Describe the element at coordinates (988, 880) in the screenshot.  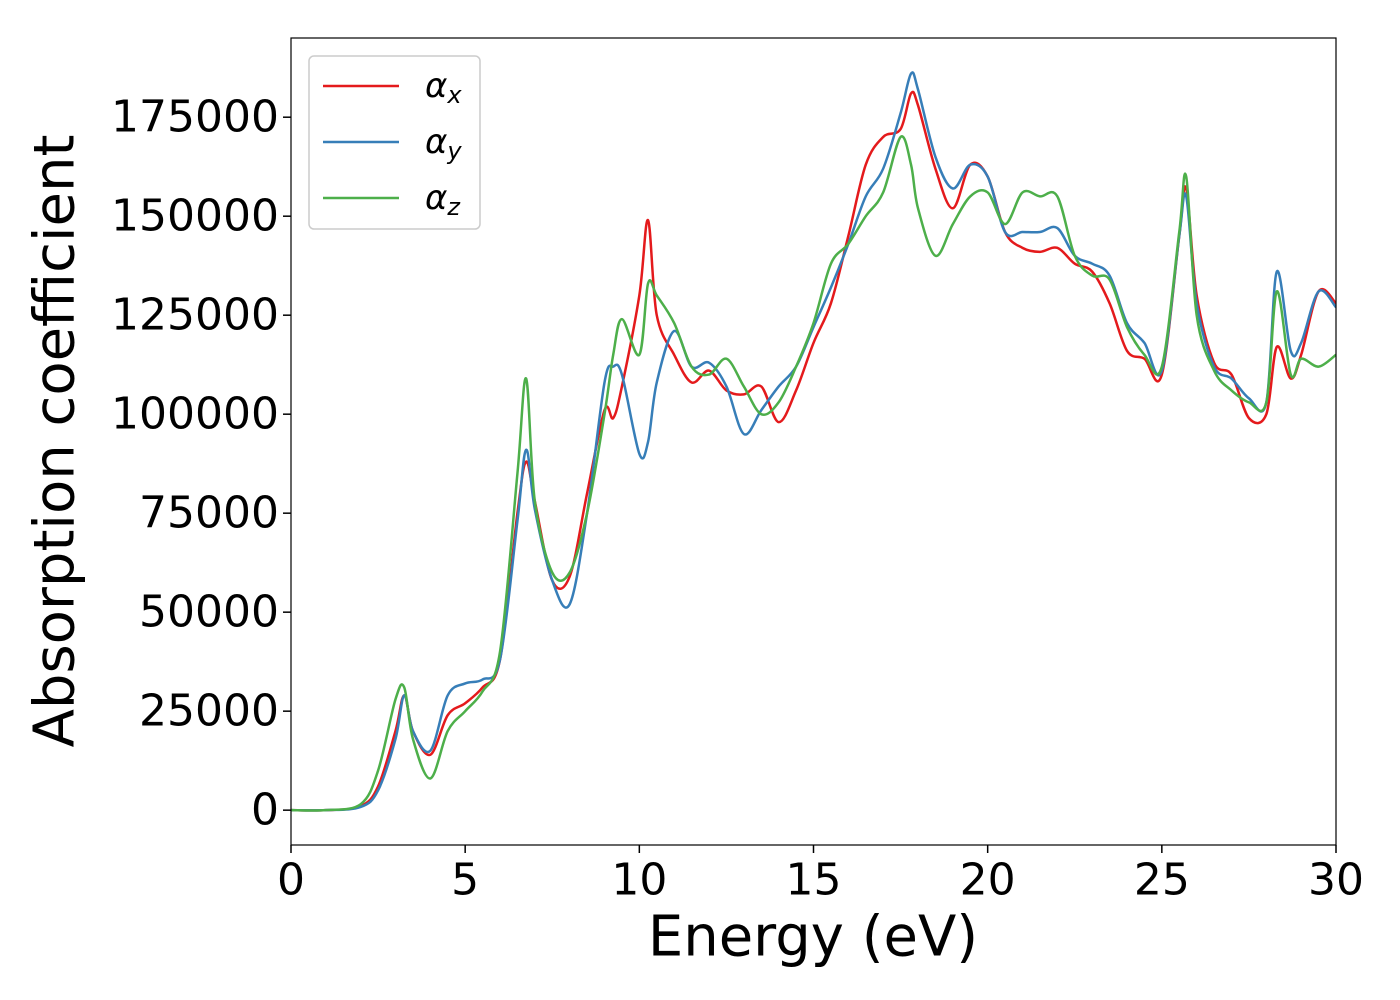
I see `x-tick-label: 20` at that location.